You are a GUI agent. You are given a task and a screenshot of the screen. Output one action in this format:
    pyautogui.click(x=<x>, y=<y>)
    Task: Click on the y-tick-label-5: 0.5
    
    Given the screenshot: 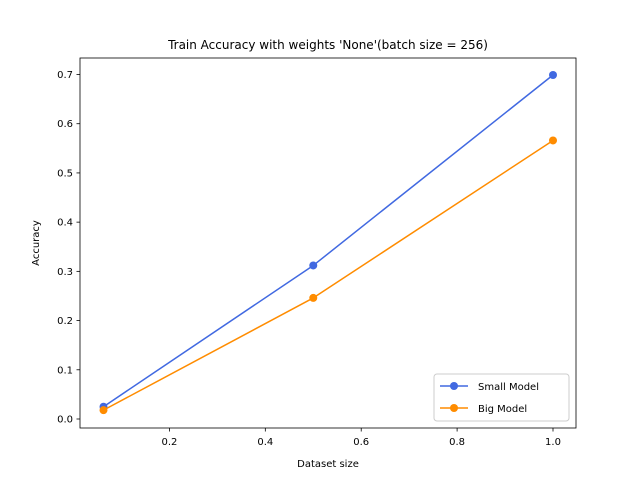 What is the action you would take?
    pyautogui.click(x=65, y=173)
    